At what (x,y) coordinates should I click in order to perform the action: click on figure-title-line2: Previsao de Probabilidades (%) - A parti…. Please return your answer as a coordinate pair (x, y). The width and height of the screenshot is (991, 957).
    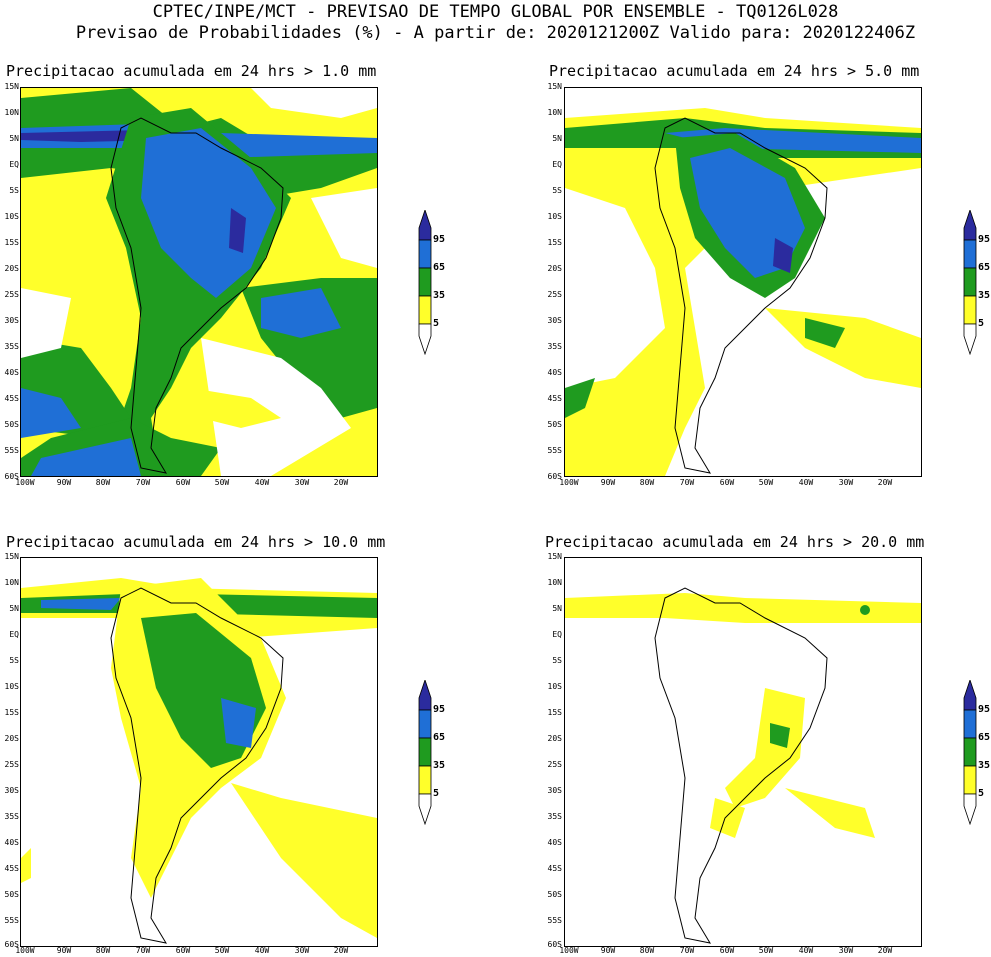
    Looking at the image, I should click on (495, 33).